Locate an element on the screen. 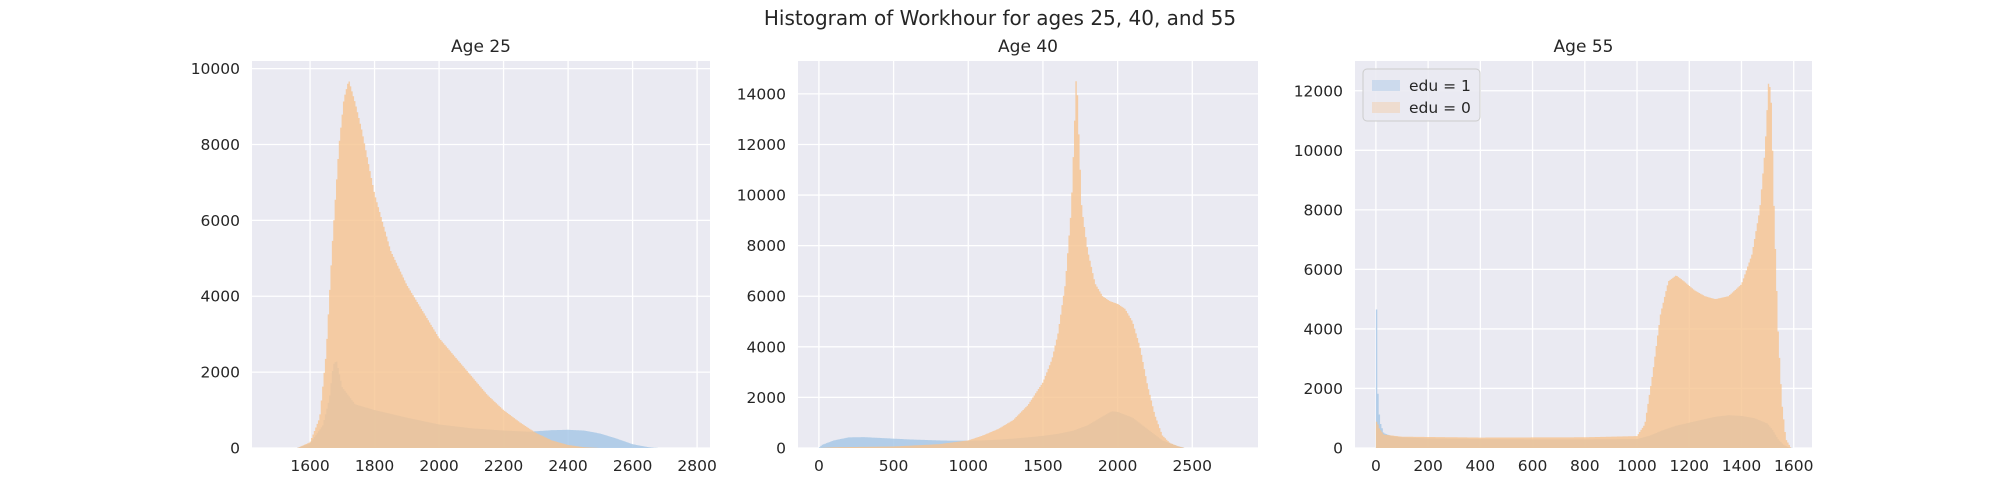  x-tick-label: 600 is located at coordinates (1533, 466).